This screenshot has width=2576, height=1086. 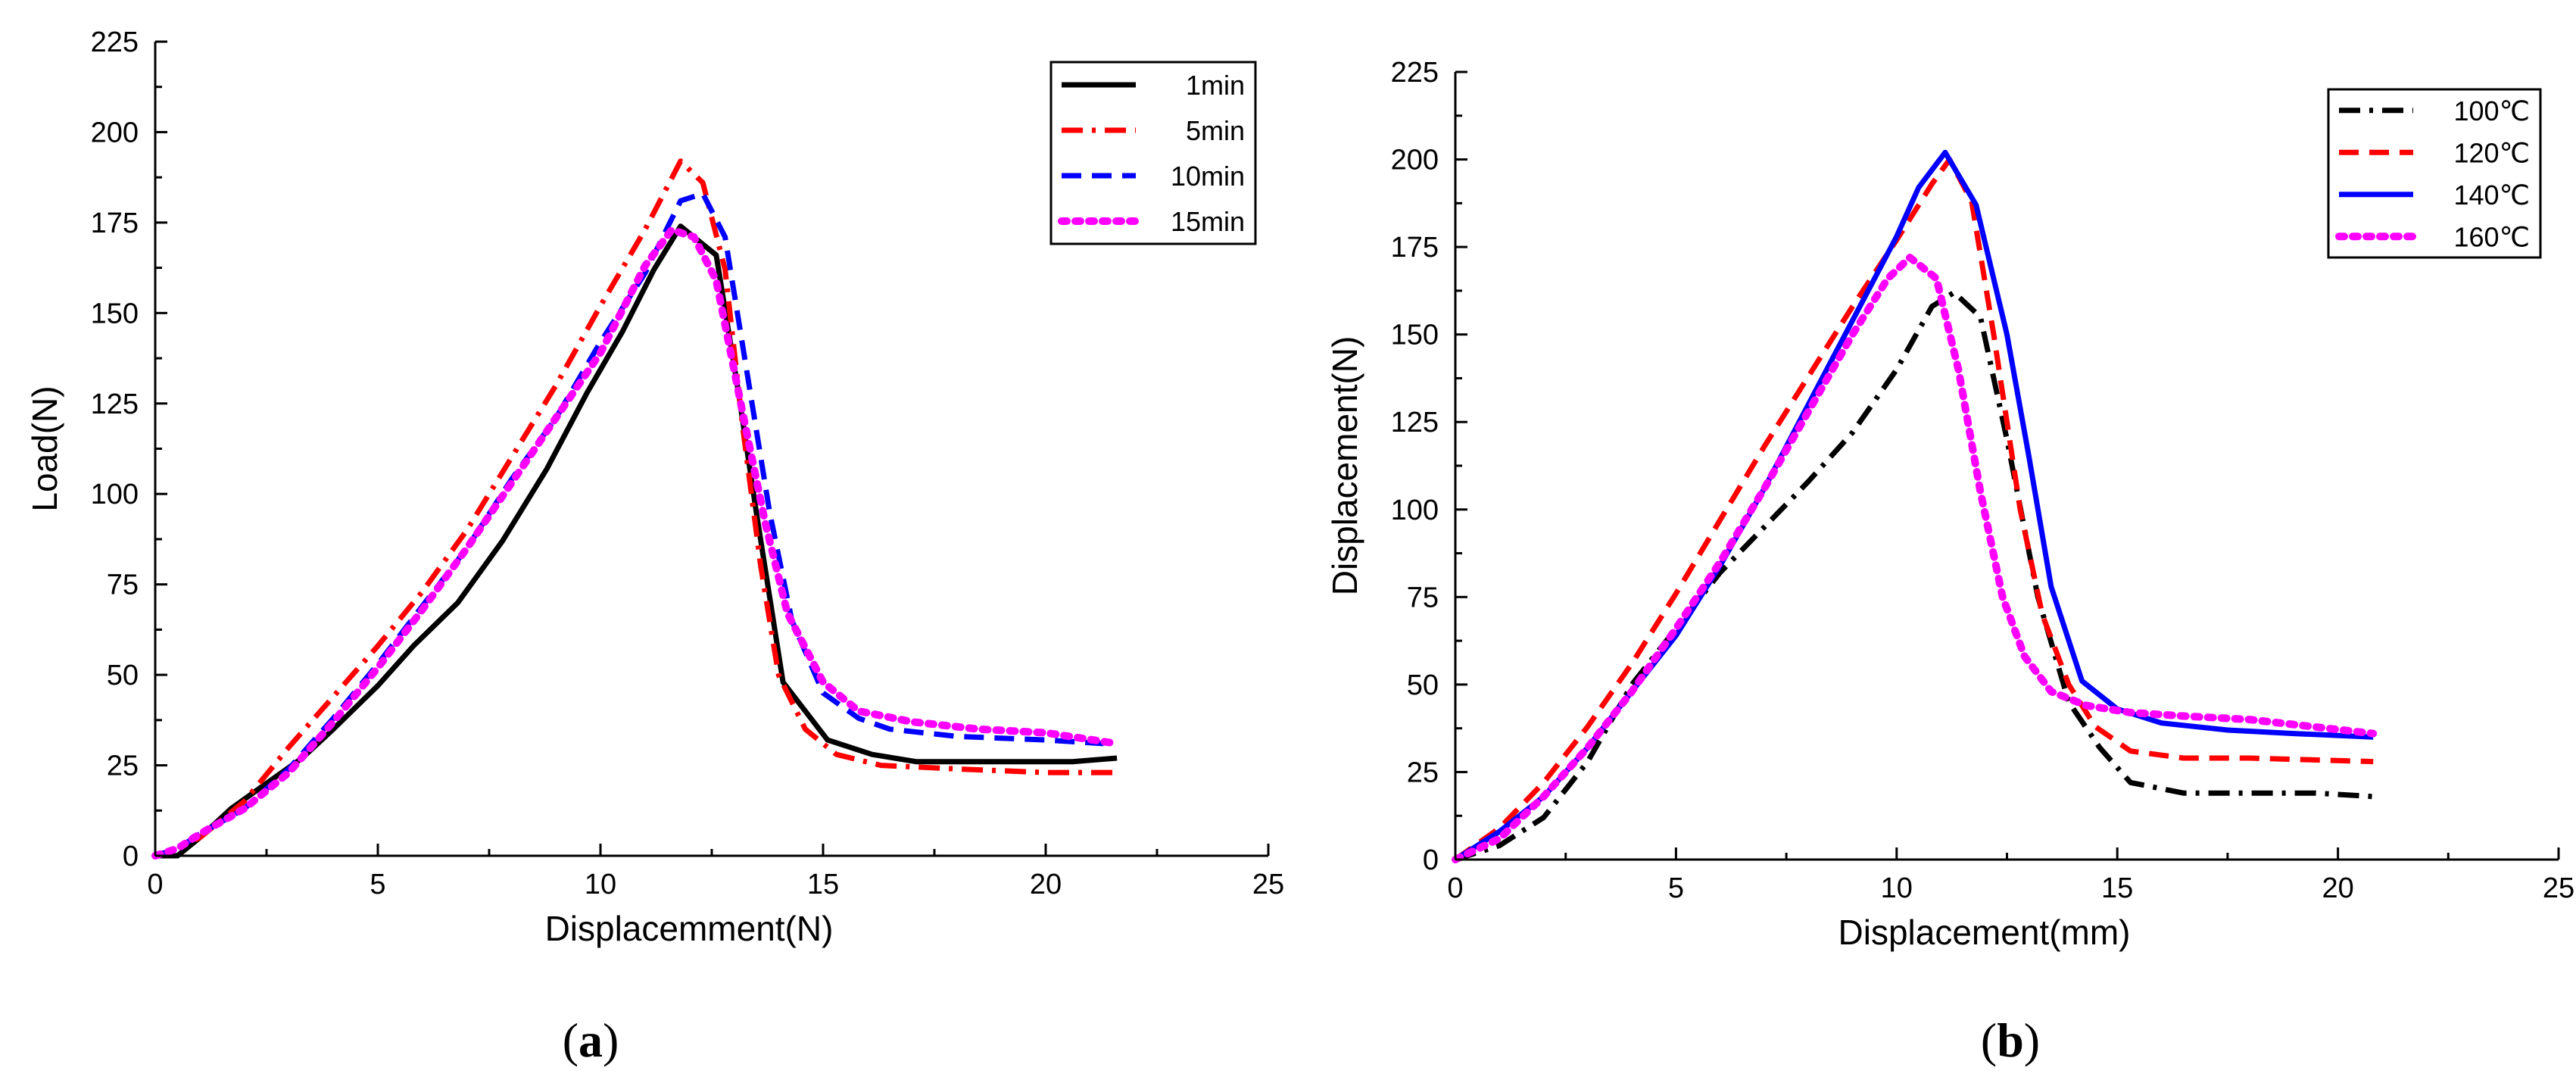 I want to click on y-tick-label-a-8: 200, so click(x=115, y=133).